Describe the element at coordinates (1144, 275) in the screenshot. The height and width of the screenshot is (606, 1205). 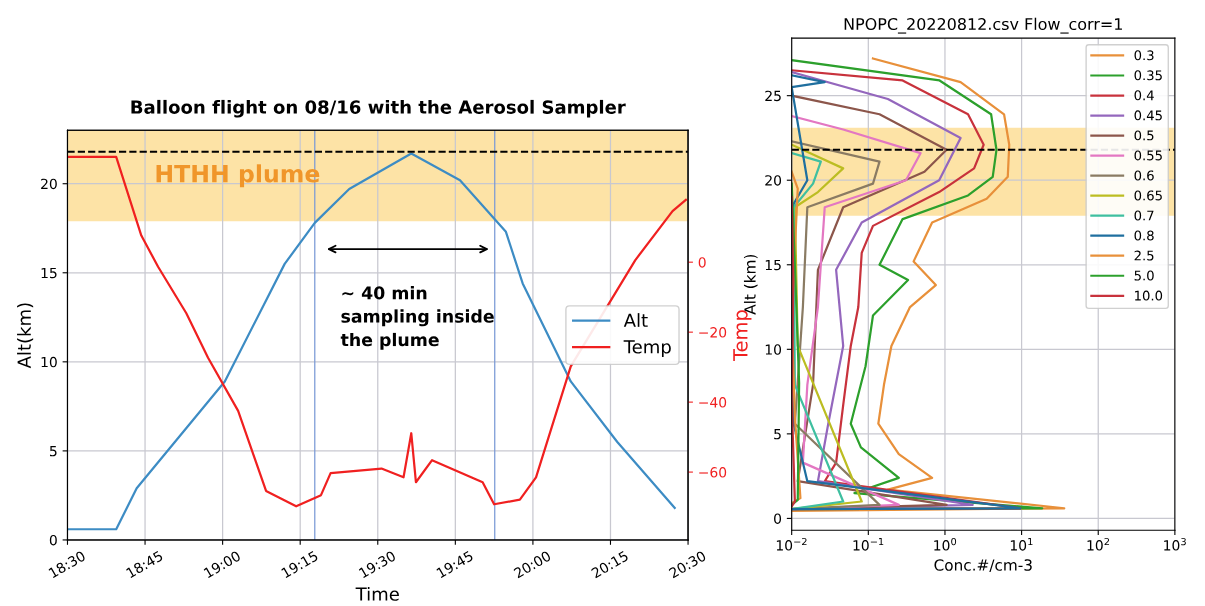
I see `legend-label: 5.0` at that location.